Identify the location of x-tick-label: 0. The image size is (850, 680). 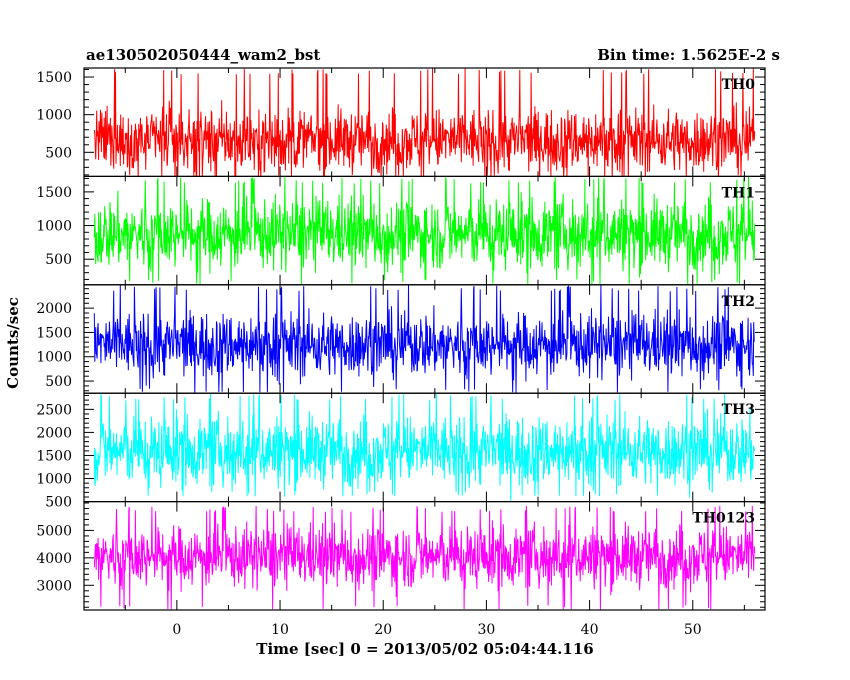
(176, 630).